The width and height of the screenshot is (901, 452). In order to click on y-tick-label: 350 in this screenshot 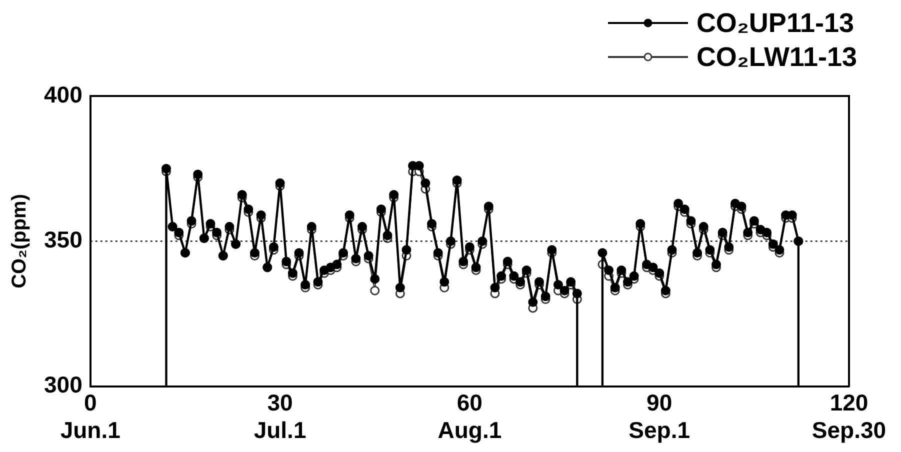, I will do `click(63, 239)`.